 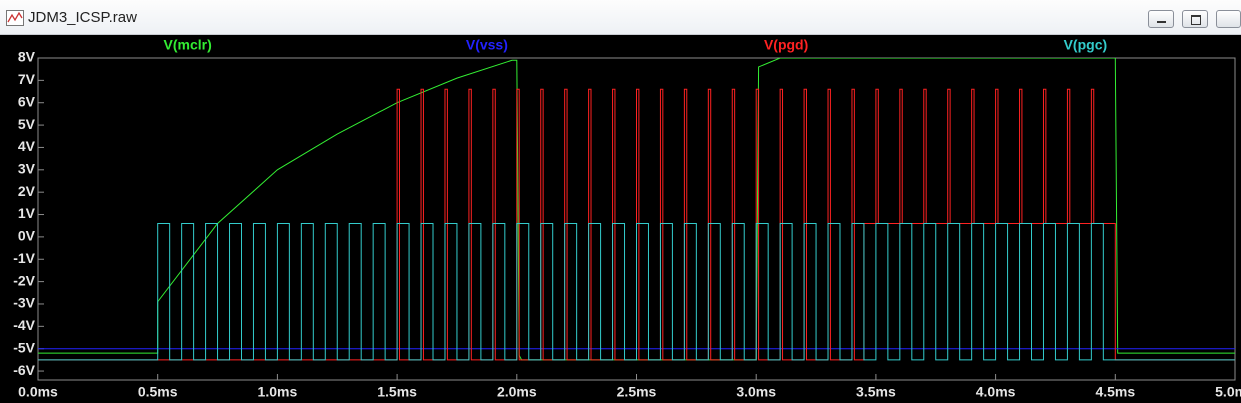 I want to click on y-tick-label: -5V, so click(x=24, y=347).